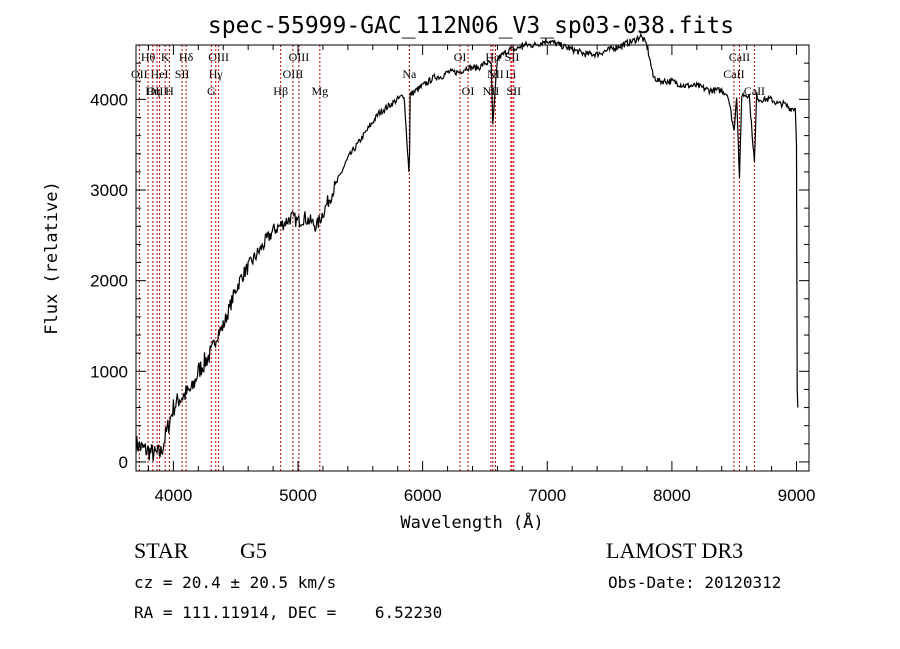  Describe the element at coordinates (52, 258) in the screenshot. I see `y-axis-label: Flux (relative)` at that location.